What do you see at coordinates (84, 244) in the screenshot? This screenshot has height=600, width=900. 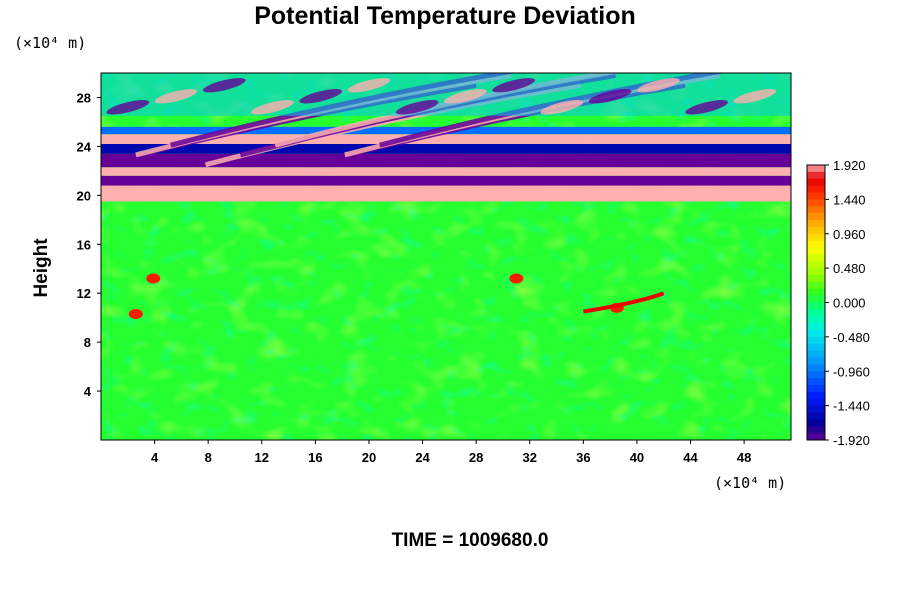 I see `y-tick-label: 16` at bounding box center [84, 244].